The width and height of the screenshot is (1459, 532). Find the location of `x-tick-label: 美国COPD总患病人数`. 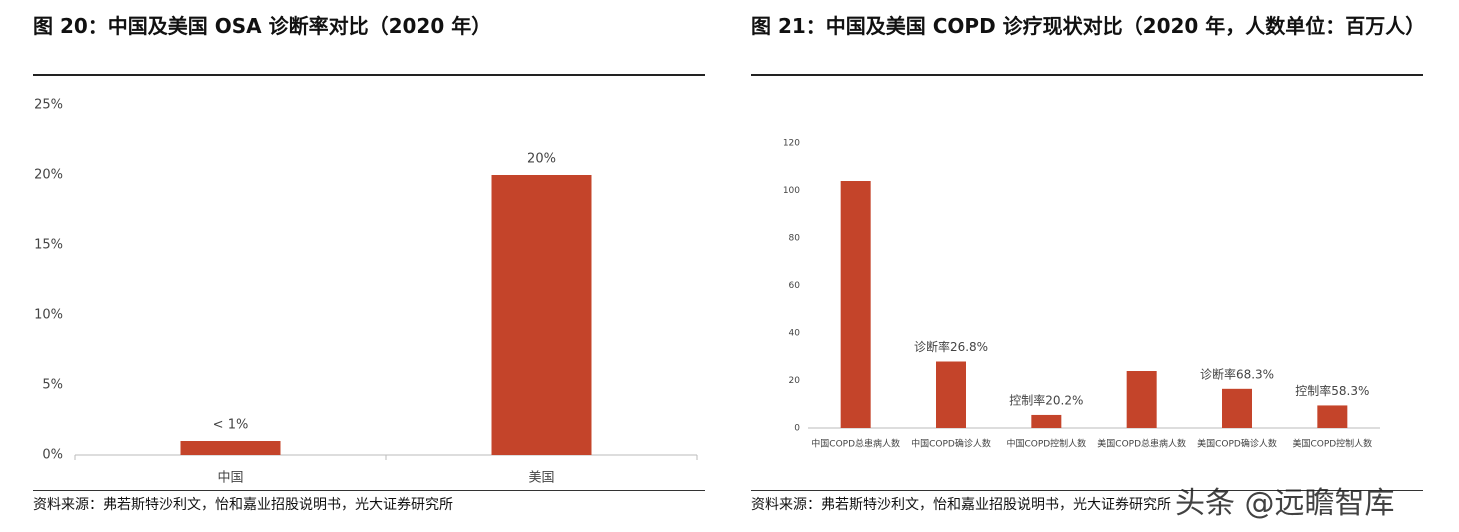

x-tick-label: 美国COPD总患病人数 is located at coordinates (1141, 444).